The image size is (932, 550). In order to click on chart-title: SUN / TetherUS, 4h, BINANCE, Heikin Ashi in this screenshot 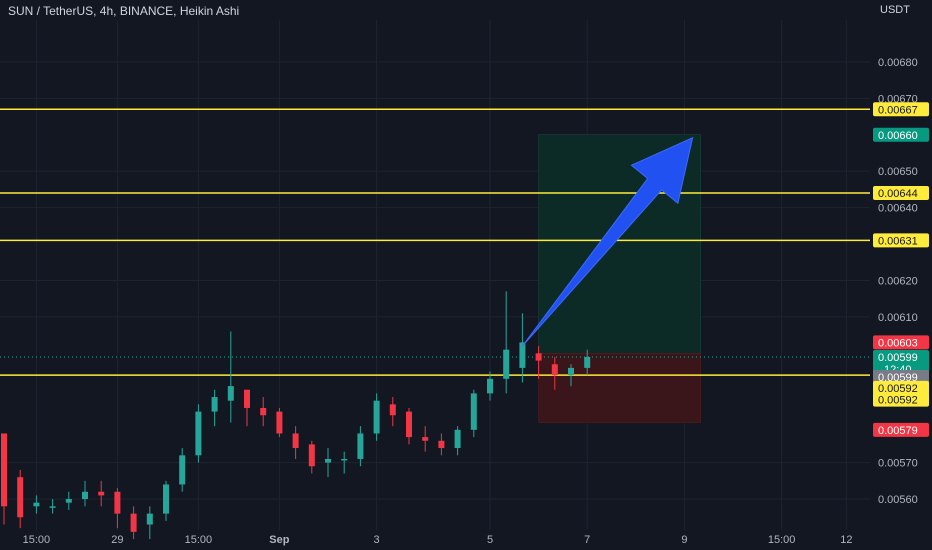, I will do `click(124, 11)`.